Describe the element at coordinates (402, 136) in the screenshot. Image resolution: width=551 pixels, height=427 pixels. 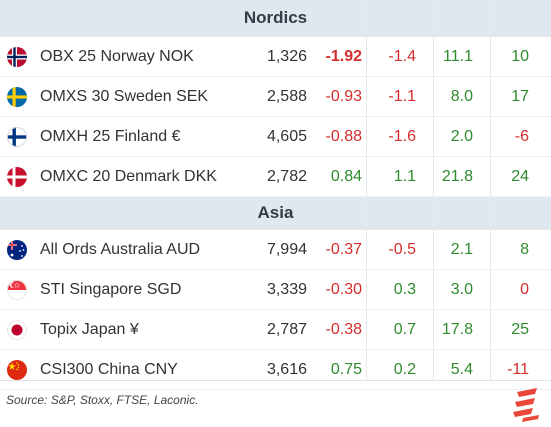
I see `week-change: -1.6` at that location.